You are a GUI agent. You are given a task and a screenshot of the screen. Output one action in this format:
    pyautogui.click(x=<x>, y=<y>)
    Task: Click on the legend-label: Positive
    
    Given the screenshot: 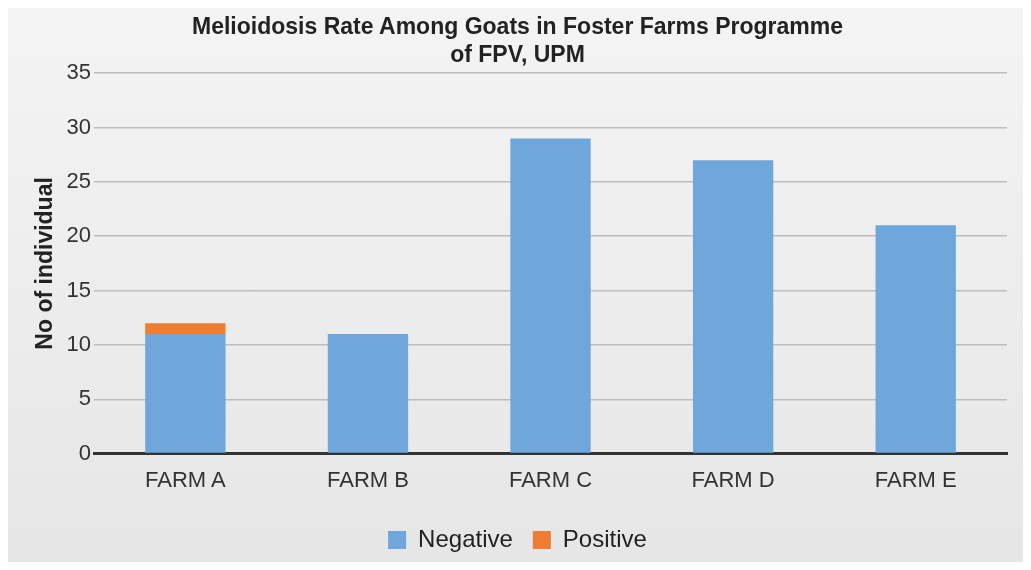 What is the action you would take?
    pyautogui.click(x=604, y=538)
    